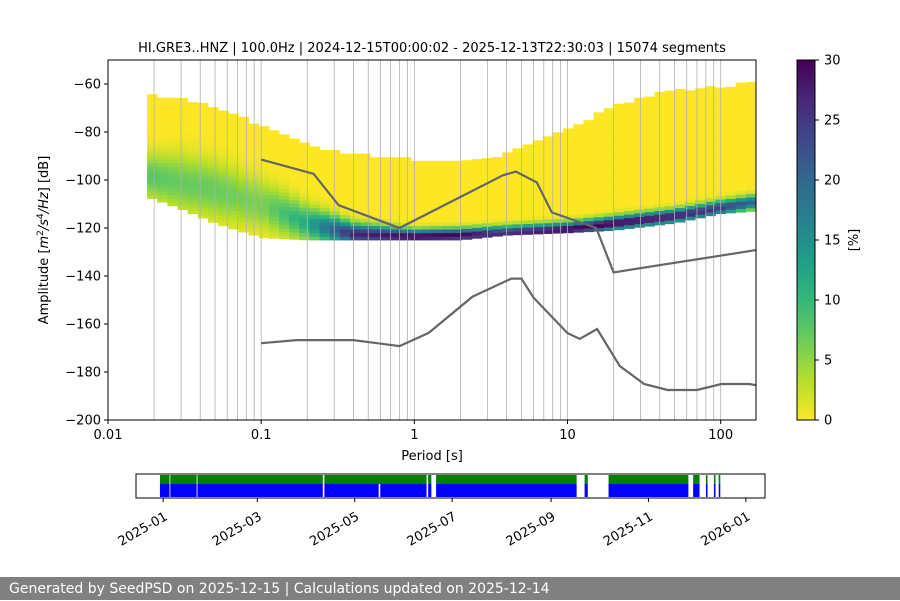  Describe the element at coordinates (237, 529) in the screenshot. I see `timeline-tick-label: 2025-03` at that location.